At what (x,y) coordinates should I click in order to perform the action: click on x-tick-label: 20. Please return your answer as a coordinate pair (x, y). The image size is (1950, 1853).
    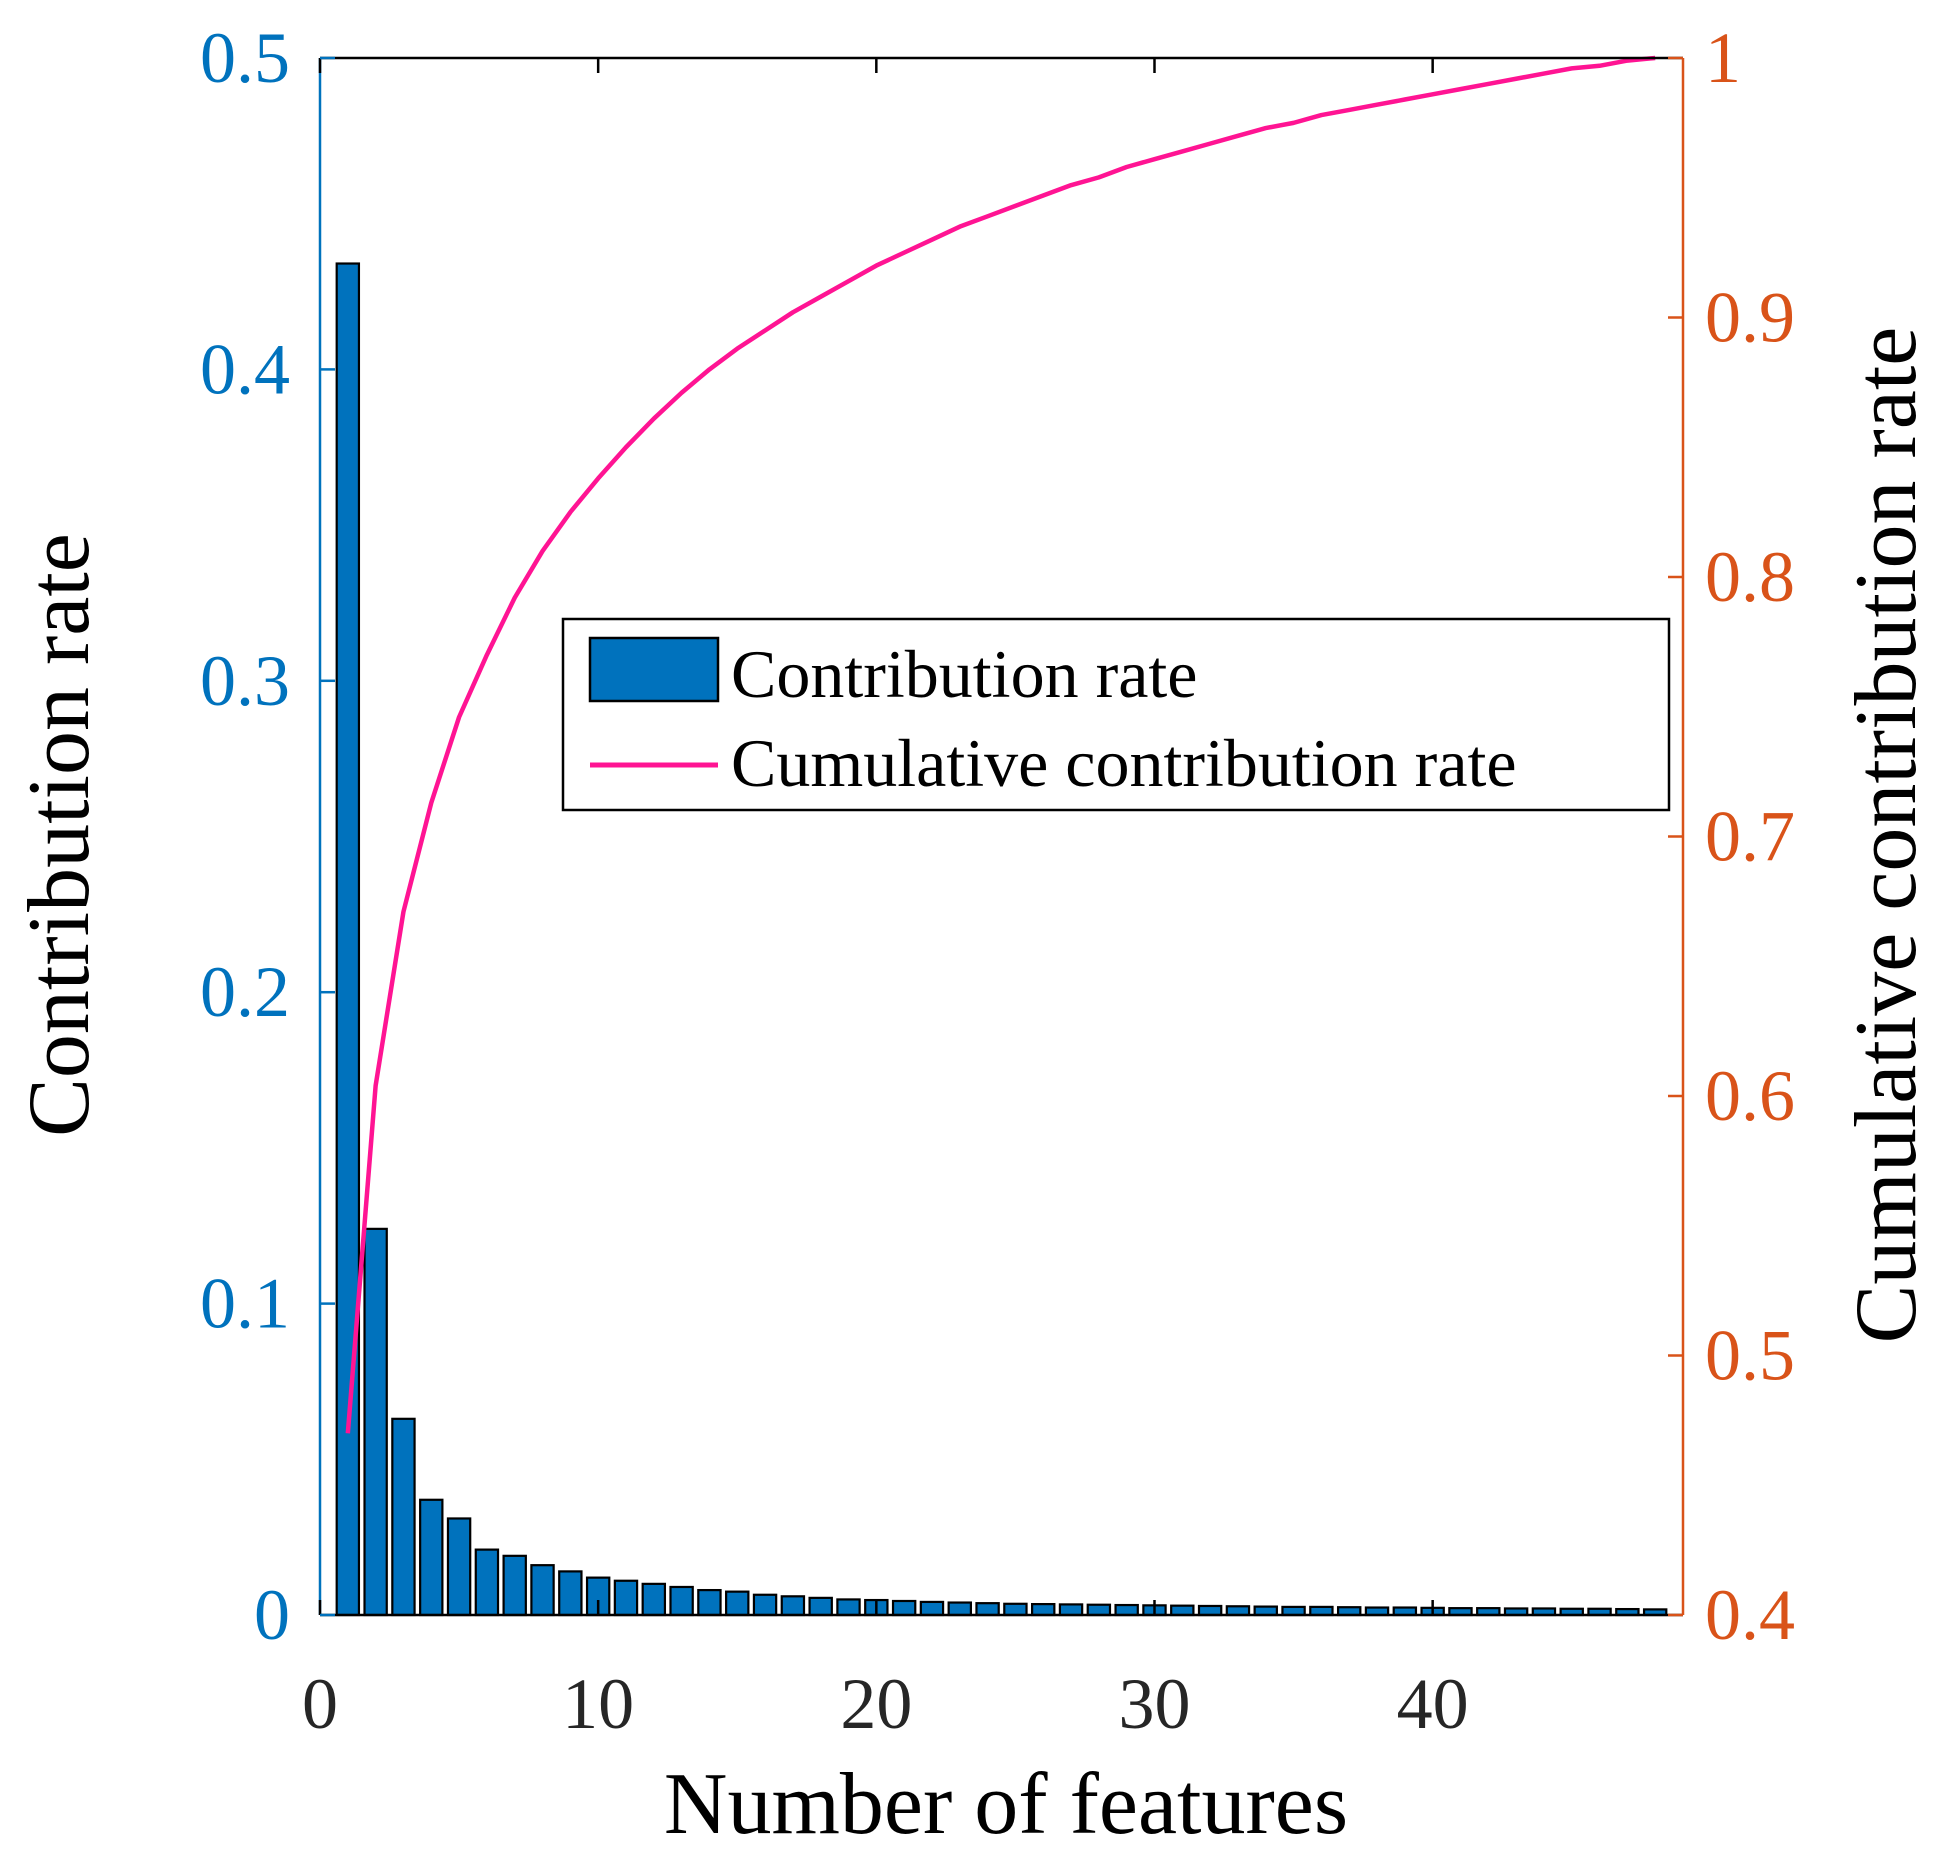
    Looking at the image, I should click on (876, 1704).